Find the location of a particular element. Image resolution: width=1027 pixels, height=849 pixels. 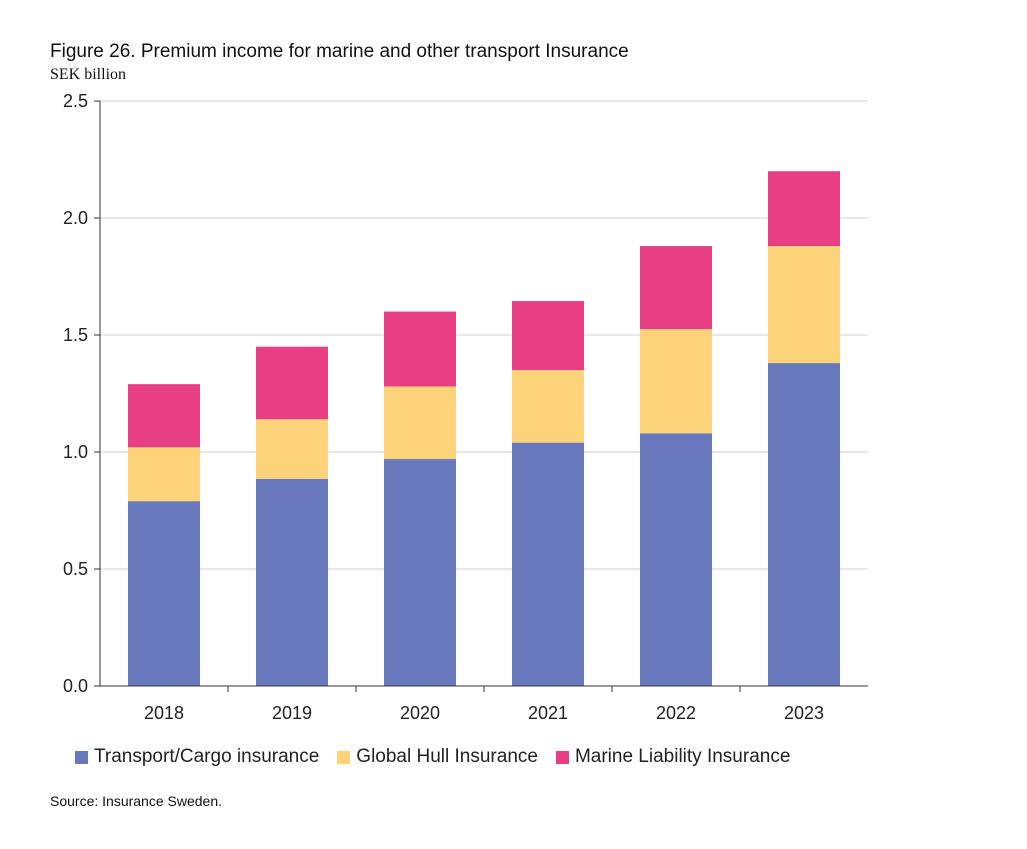

y-tick-label: 2.5 is located at coordinates (75, 101).